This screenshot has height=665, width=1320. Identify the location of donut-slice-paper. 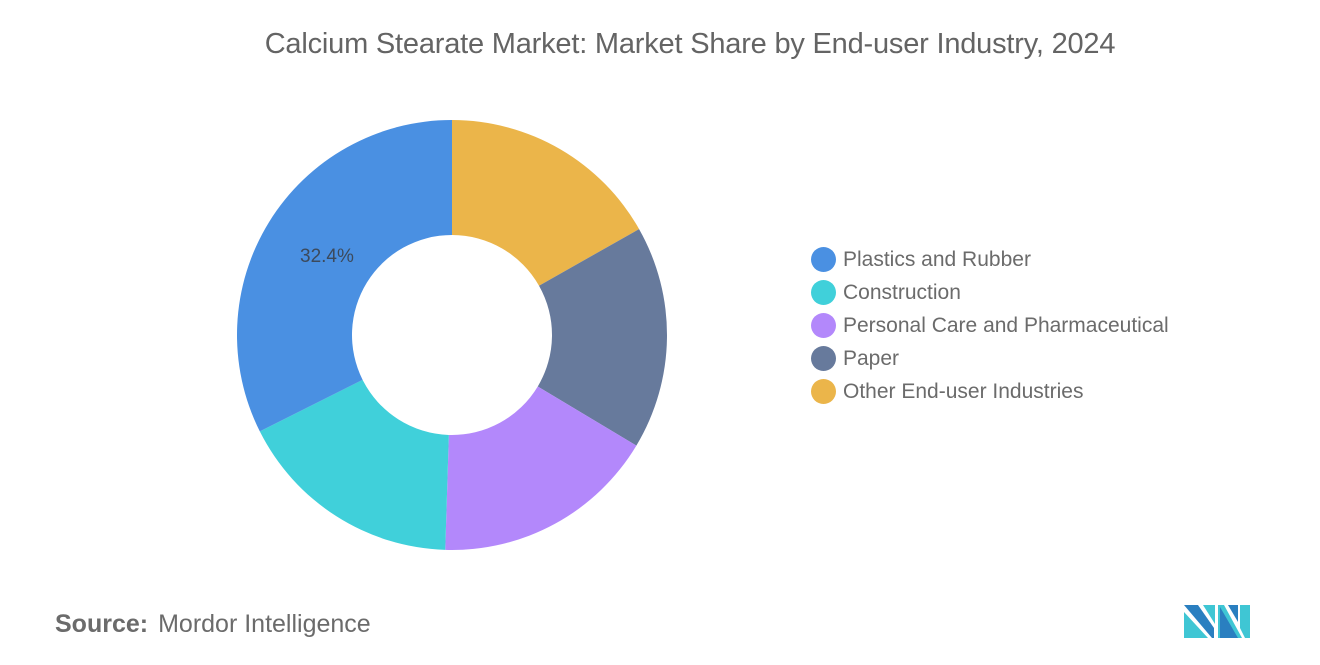
(602, 337).